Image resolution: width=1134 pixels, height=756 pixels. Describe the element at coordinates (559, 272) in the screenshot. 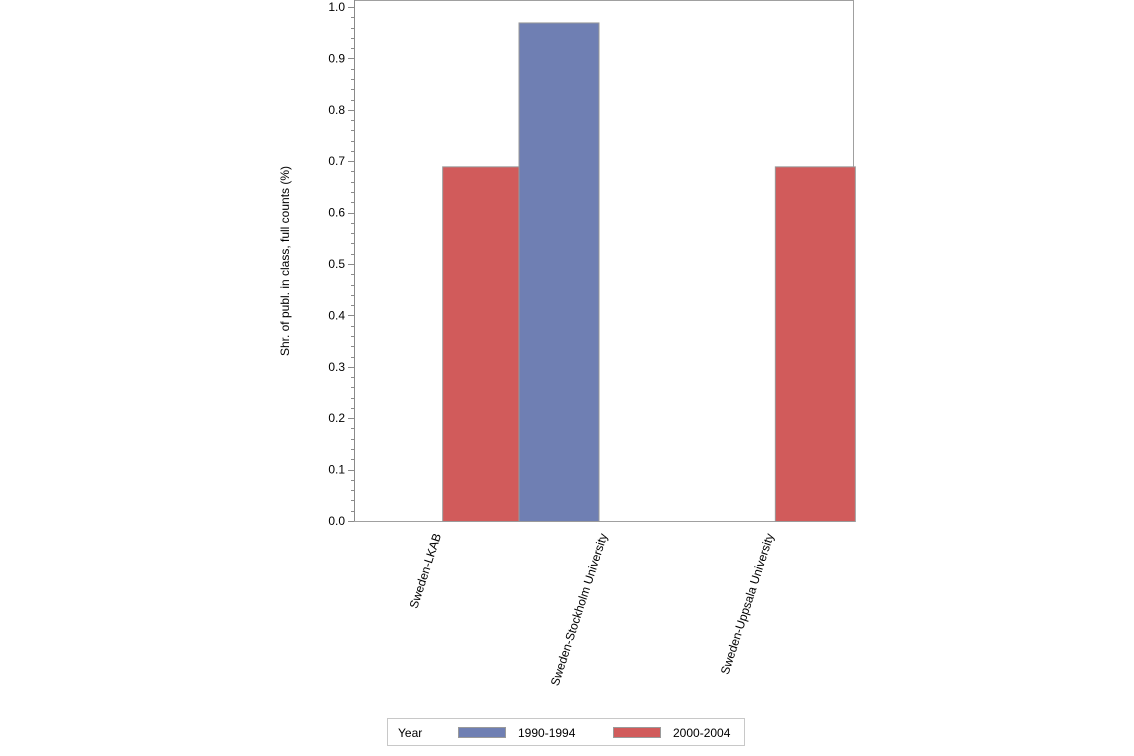

I see `bar-1990-1994` at that location.